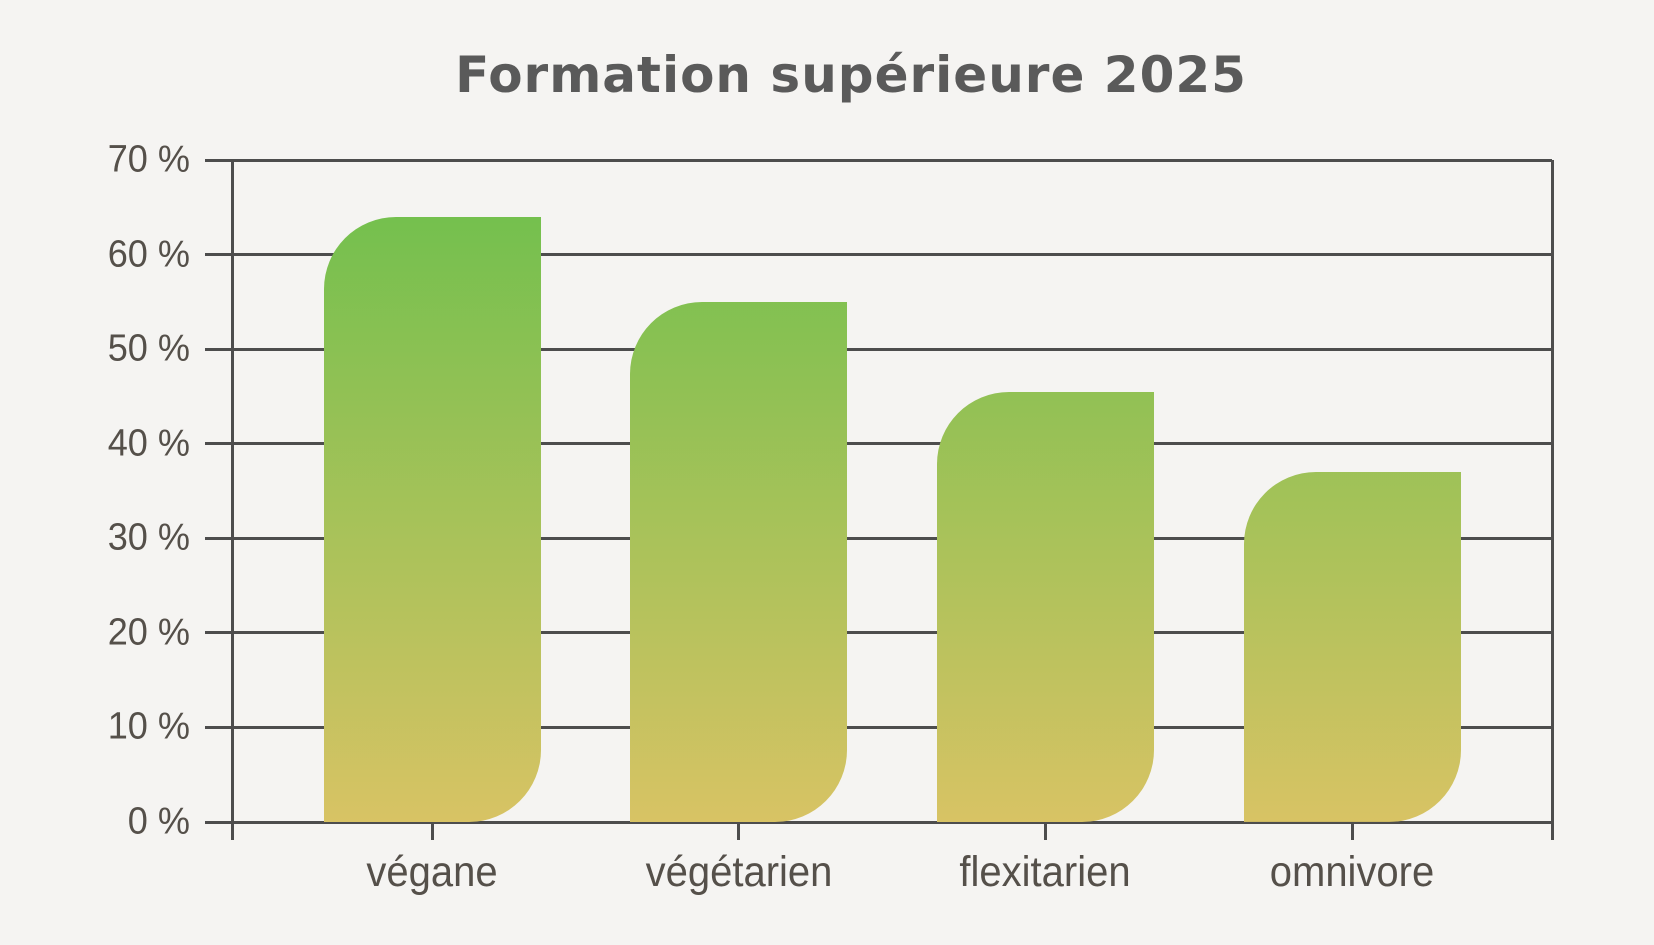 This screenshot has height=945, width=1654. I want to click on y-axis-label: 30 %, so click(148, 537).